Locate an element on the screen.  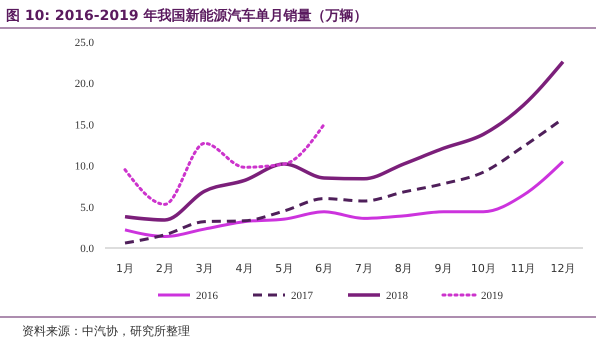
x-tick-label: 8月 is located at coordinates (403, 268).